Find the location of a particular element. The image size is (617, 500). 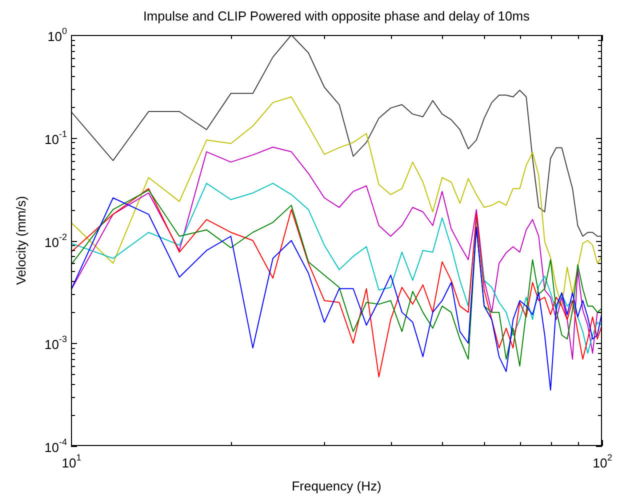

y-axis-title: Velocity (mm/s) is located at coordinates (21, 240).